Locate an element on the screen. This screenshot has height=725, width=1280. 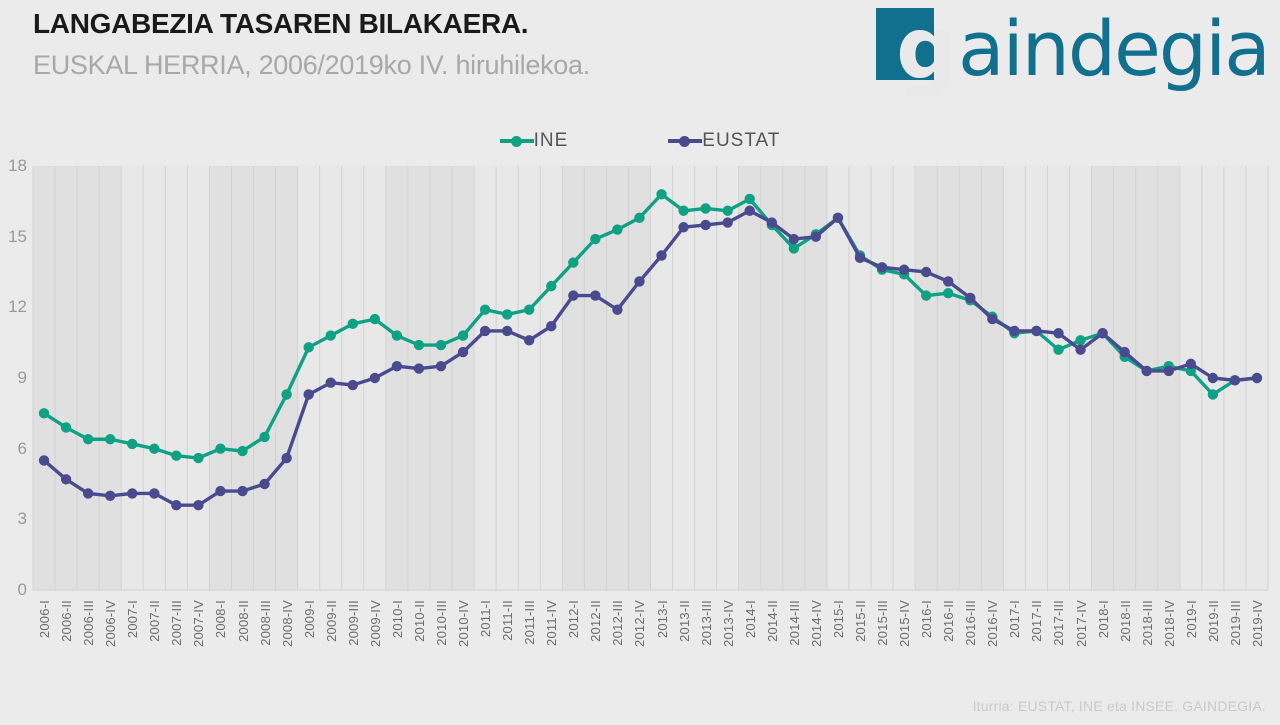
x-axis-tick: 2018-III is located at coordinates (1147, 623).